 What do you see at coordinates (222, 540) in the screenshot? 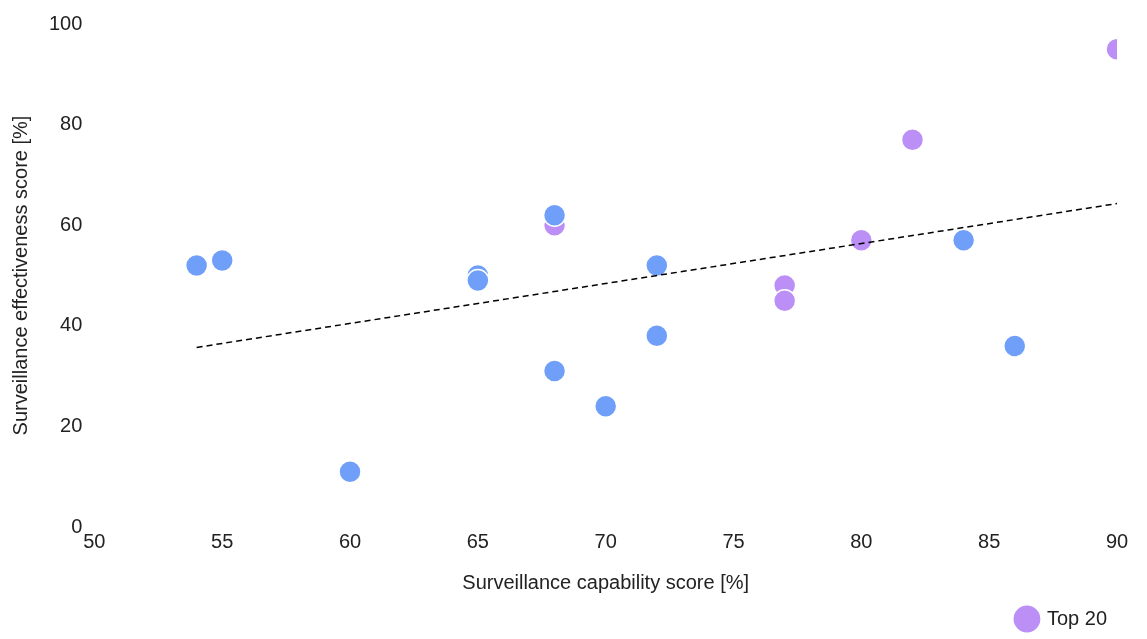
I see `x-tick-label: 55` at bounding box center [222, 540].